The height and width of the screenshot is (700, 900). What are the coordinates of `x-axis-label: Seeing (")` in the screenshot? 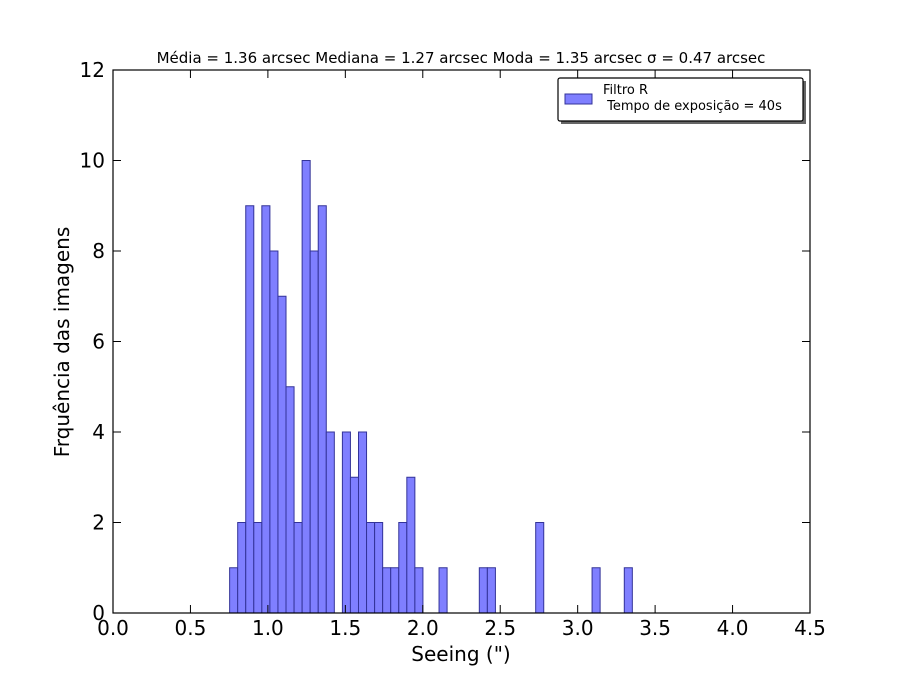 It's located at (460, 654).